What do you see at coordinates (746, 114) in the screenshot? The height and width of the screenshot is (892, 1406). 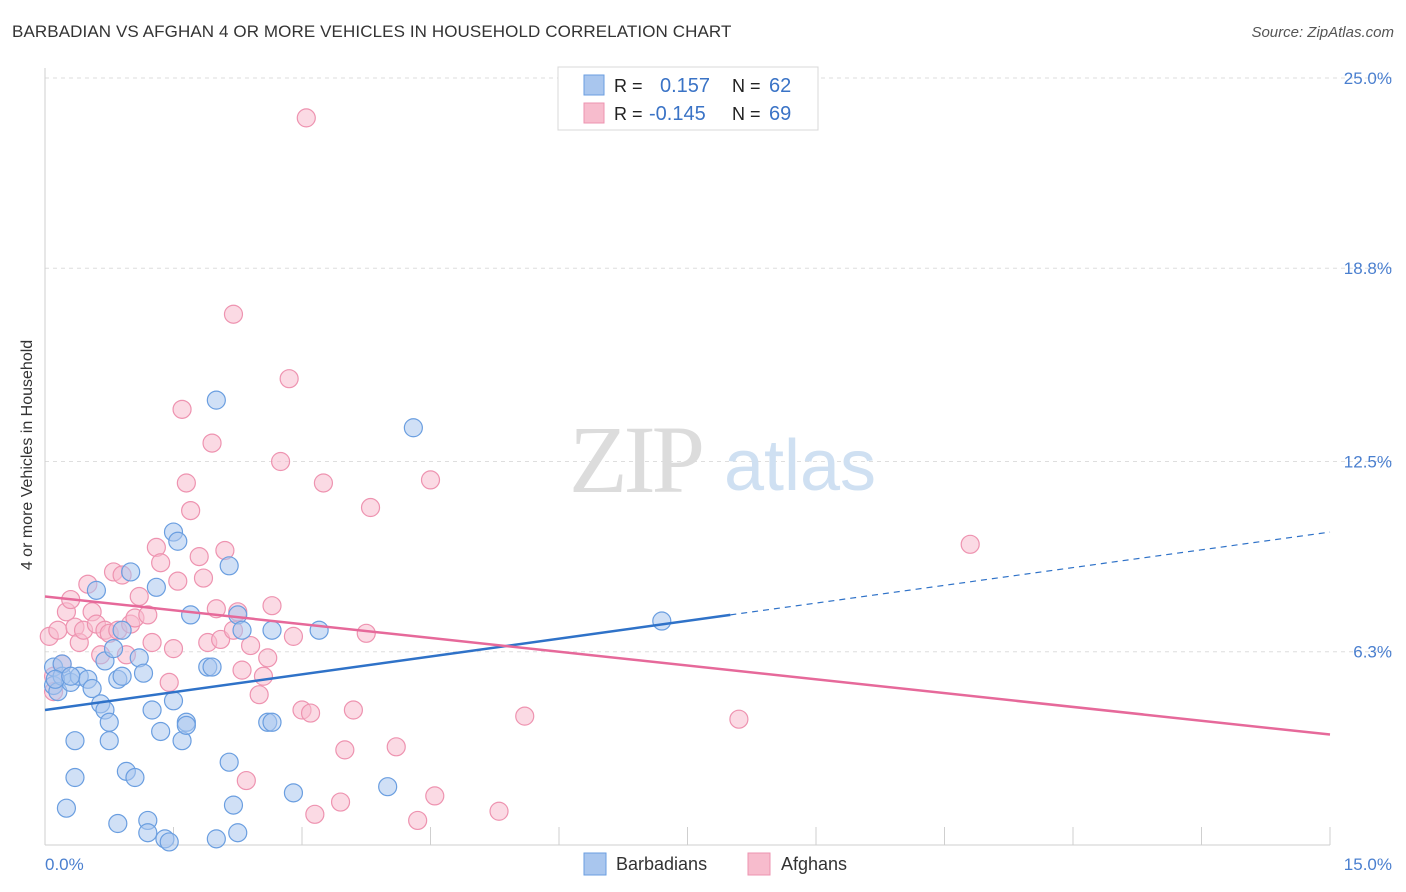 I see `stats-n-label-pink: N =` at bounding box center [746, 114].